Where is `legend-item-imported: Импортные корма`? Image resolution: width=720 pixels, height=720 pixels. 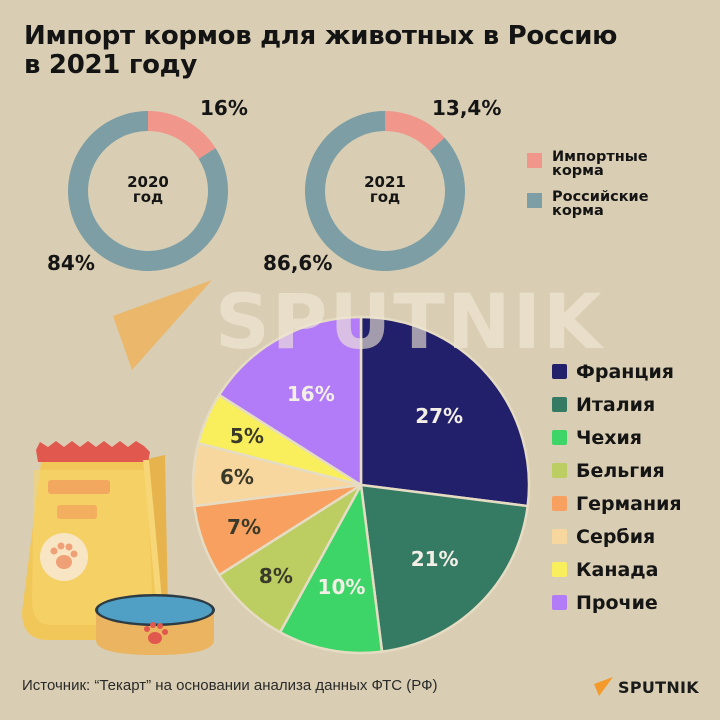
legend-item-imported: Импортные корма is located at coordinates (588, 164).